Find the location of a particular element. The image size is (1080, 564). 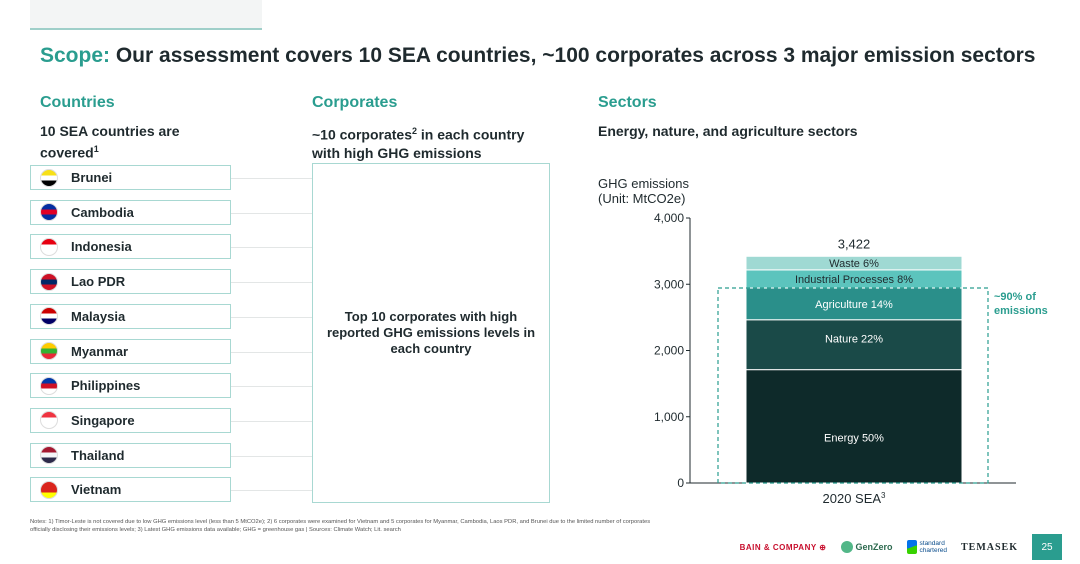

sc-line1: standard is located at coordinates (932, 543).